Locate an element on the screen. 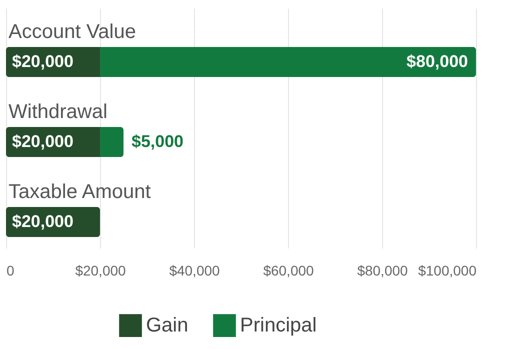 The image size is (512, 349). x-tick-label: $60,000 is located at coordinates (288, 270).